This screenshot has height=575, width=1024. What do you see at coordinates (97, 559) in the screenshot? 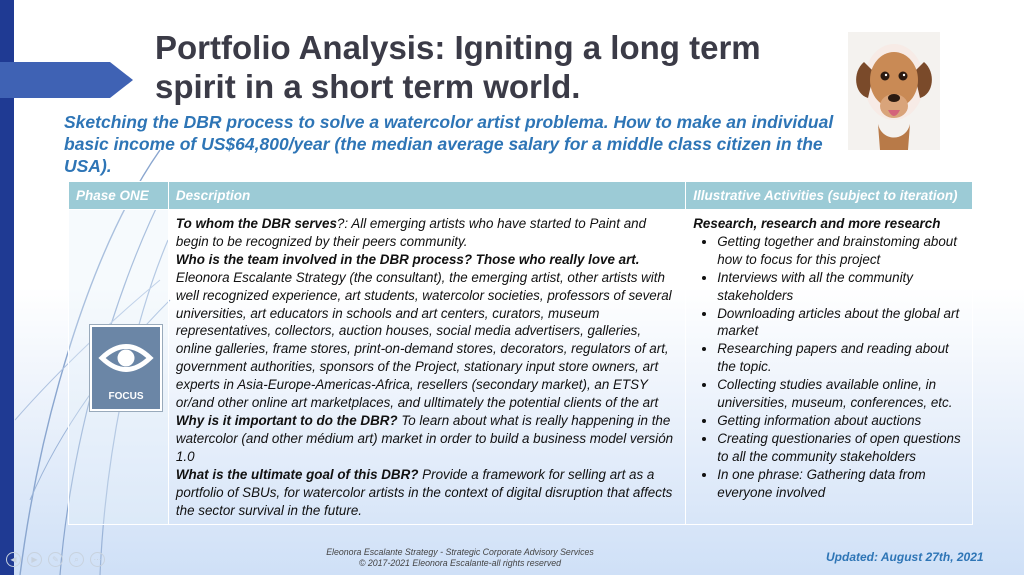
I see `menu-icon: ⋯` at bounding box center [97, 559].